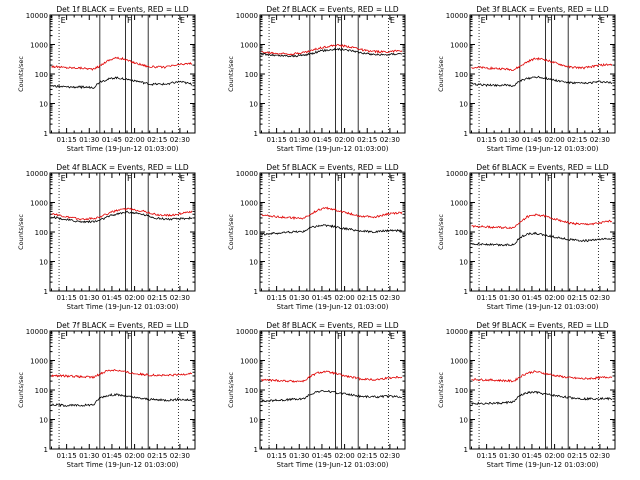 This screenshot has width=640, height=480. What do you see at coordinates (542, 9) in the screenshot?
I see `chart-title: Det 3f BLACK = Events, RED = LLD` at bounding box center [542, 9].